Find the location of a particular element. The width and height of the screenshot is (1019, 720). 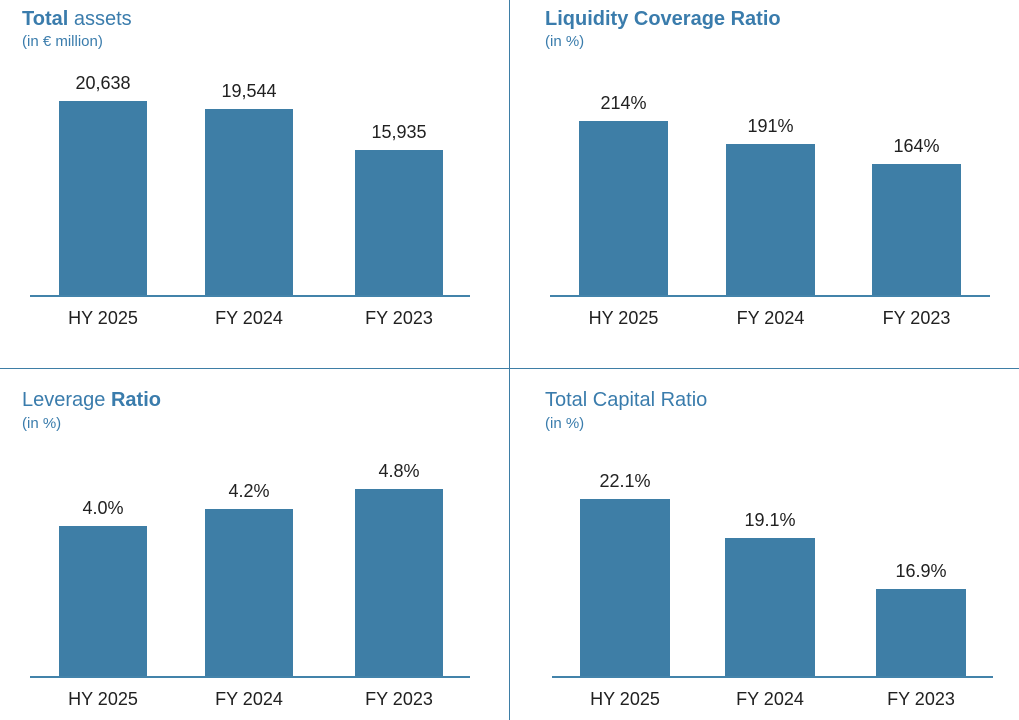

bar-value-label: 191% is located at coordinates (770, 126).